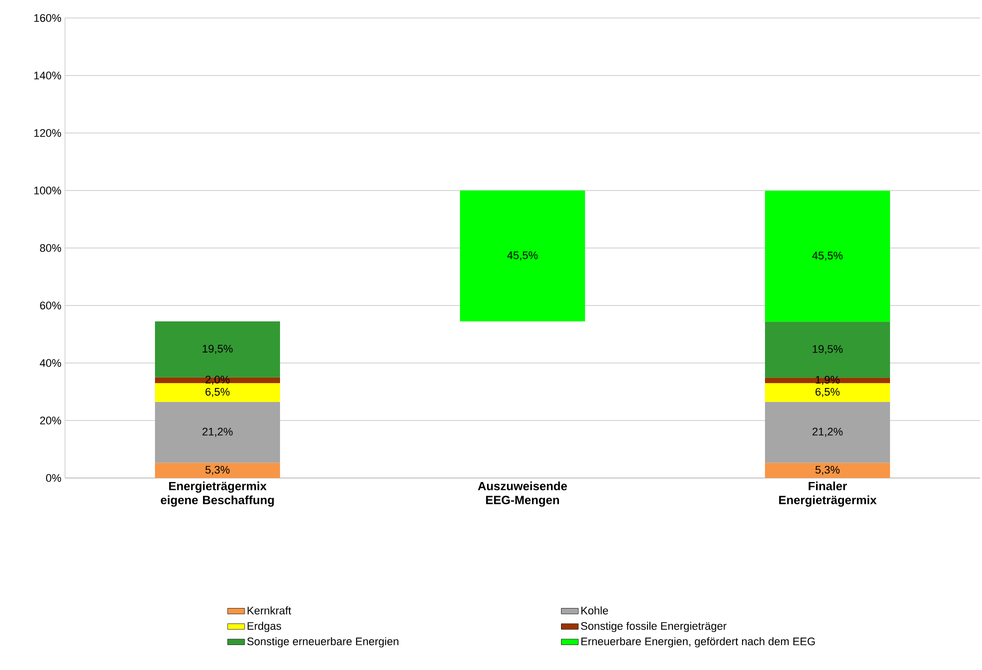 This screenshot has height=670, width=982. Describe the element at coordinates (54, 478) in the screenshot. I see `y-tick-label: 0%` at that location.